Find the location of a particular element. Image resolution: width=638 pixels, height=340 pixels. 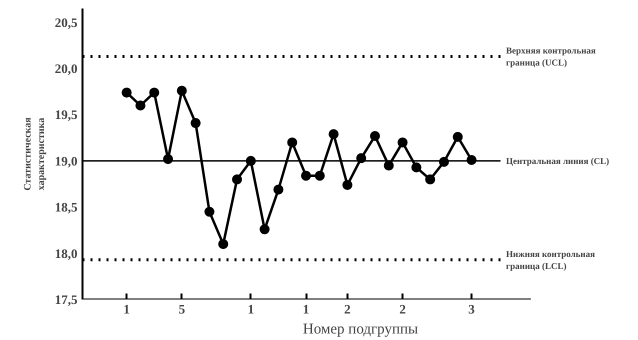

y-tick-label: 17,5 is located at coordinates (66, 299).